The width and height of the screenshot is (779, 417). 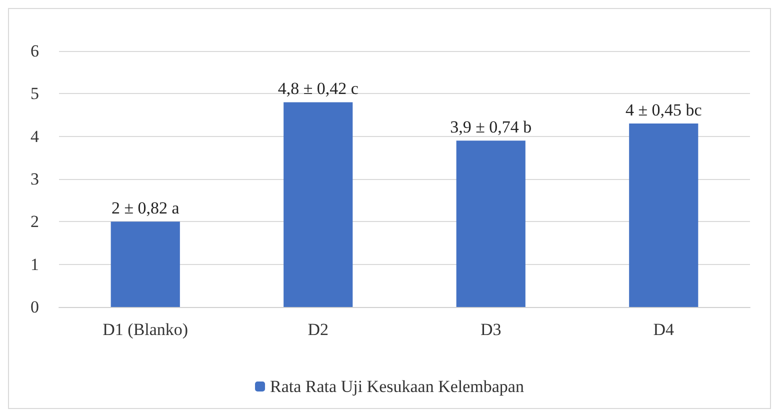 I want to click on data-label: 3,9 ± 0,74 b, so click(x=491, y=127).